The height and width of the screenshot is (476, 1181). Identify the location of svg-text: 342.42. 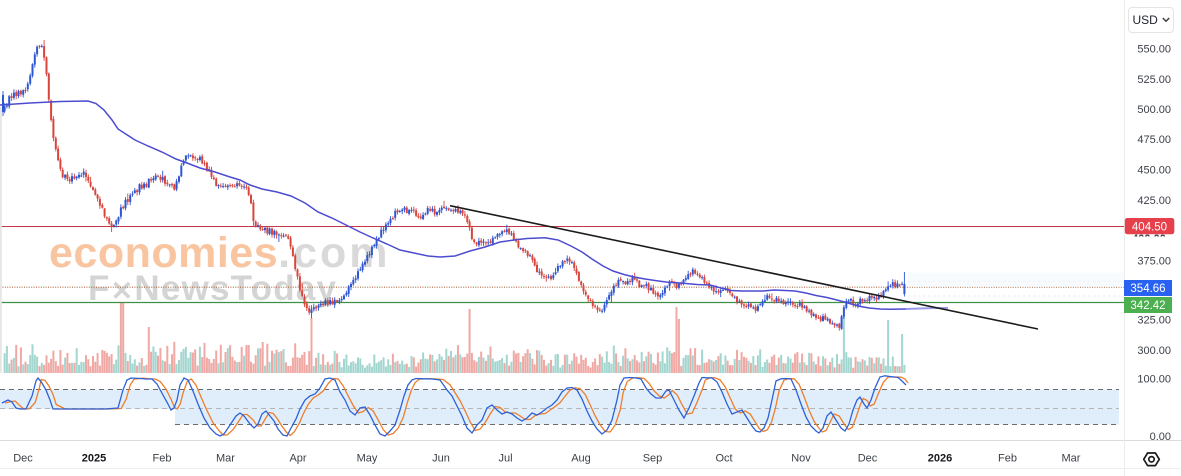
(1147, 306).